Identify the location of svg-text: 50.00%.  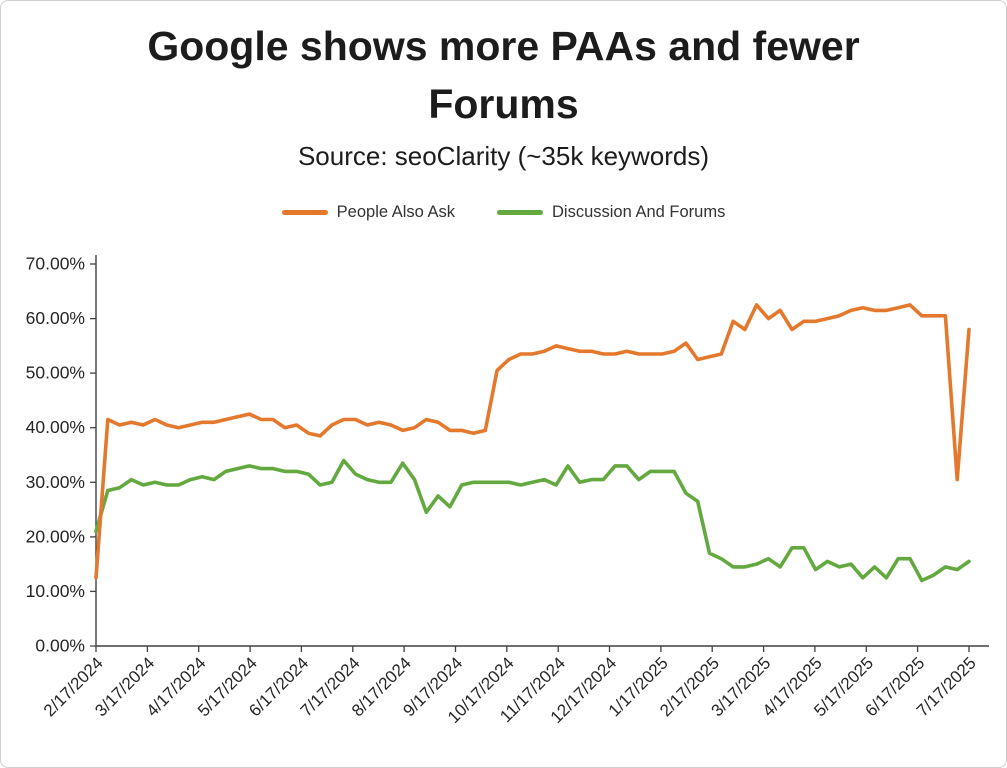
(55, 373).